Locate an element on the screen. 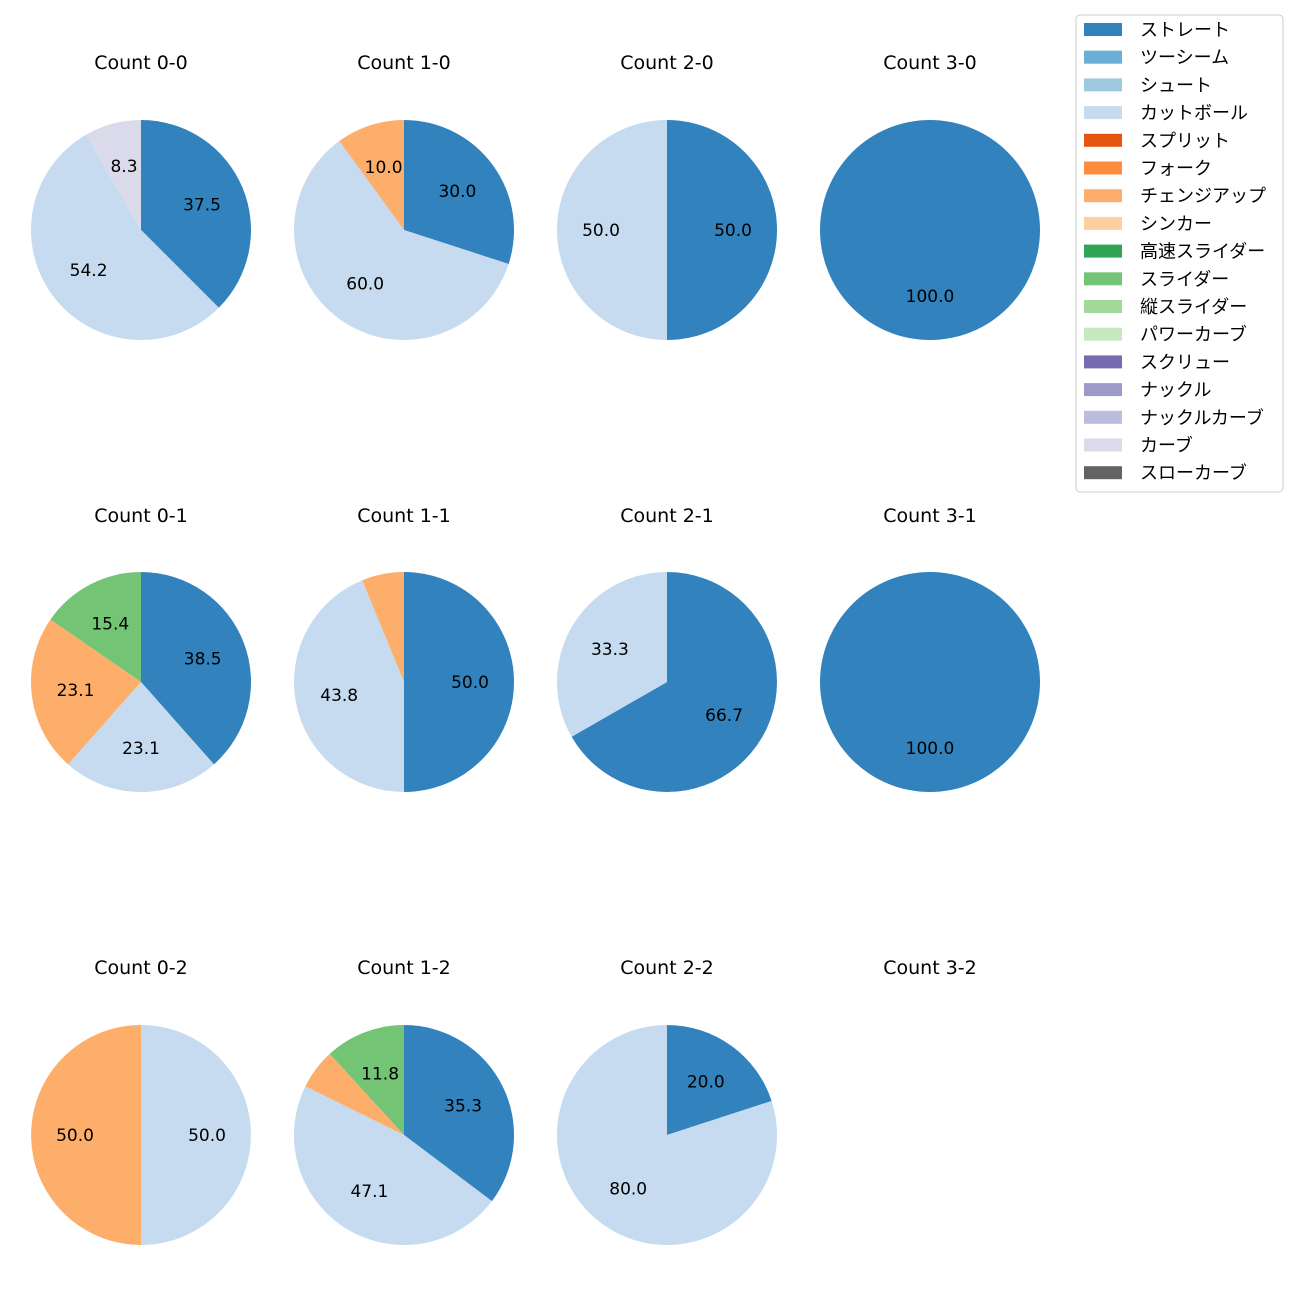 The width and height of the screenshot is (1300, 1300). pie-count-3-1: Count 3-1 100.0 is located at coordinates (930, 648).